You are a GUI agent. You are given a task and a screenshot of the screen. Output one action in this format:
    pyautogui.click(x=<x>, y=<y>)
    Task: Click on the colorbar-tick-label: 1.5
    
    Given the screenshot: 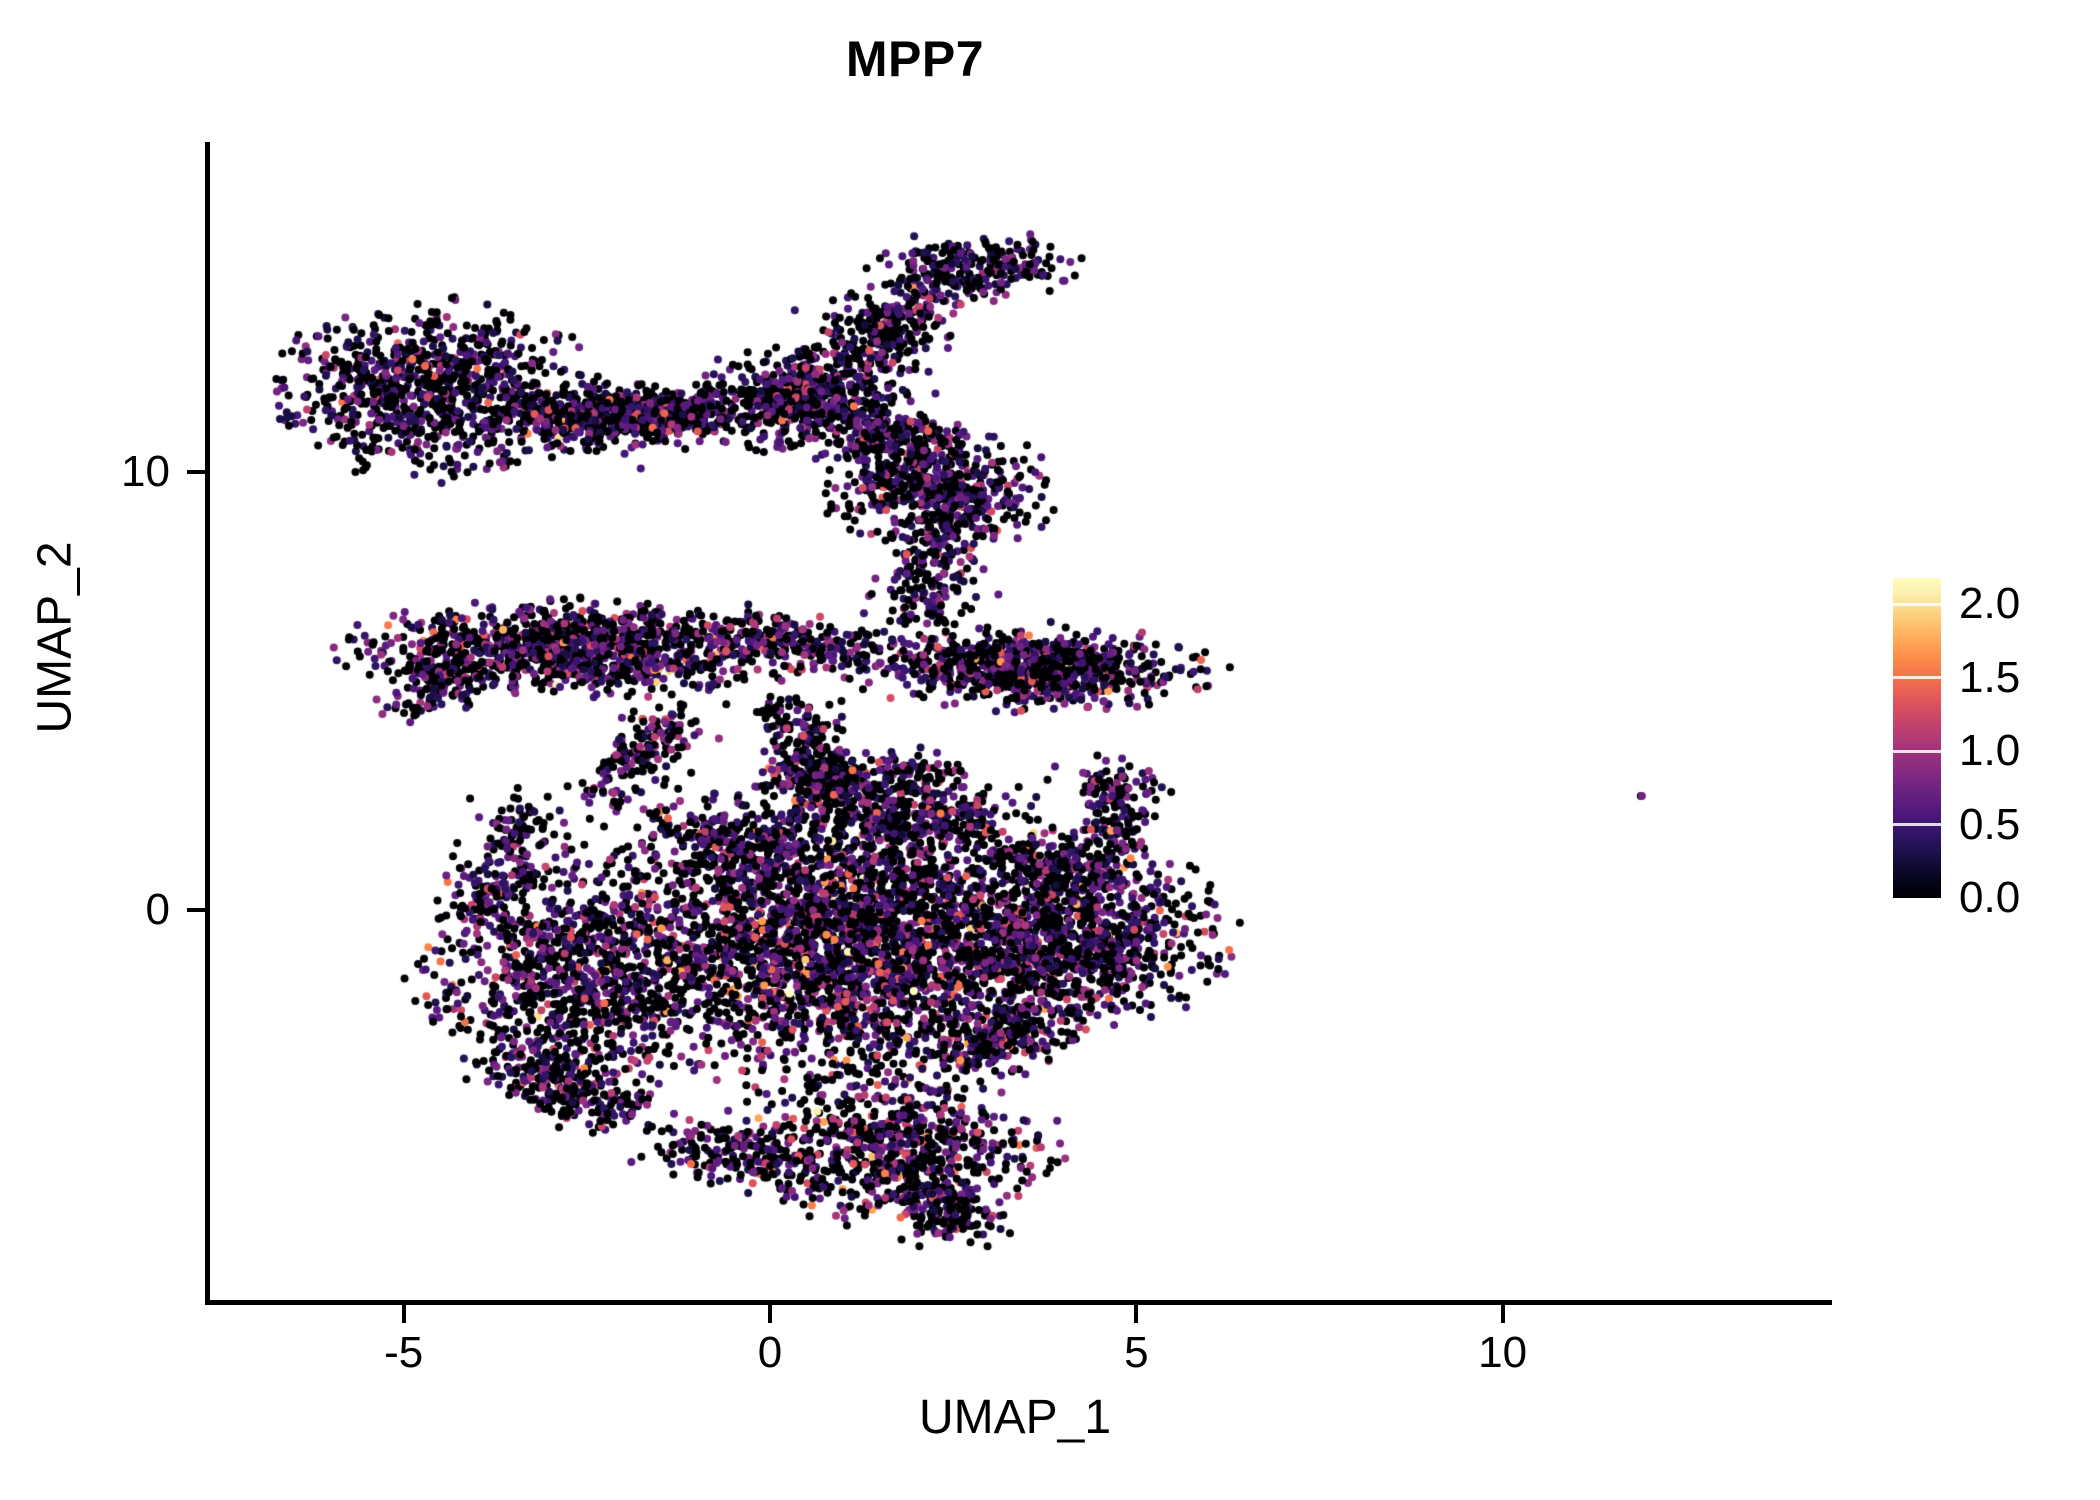 What is the action you would take?
    pyautogui.click(x=1990, y=677)
    